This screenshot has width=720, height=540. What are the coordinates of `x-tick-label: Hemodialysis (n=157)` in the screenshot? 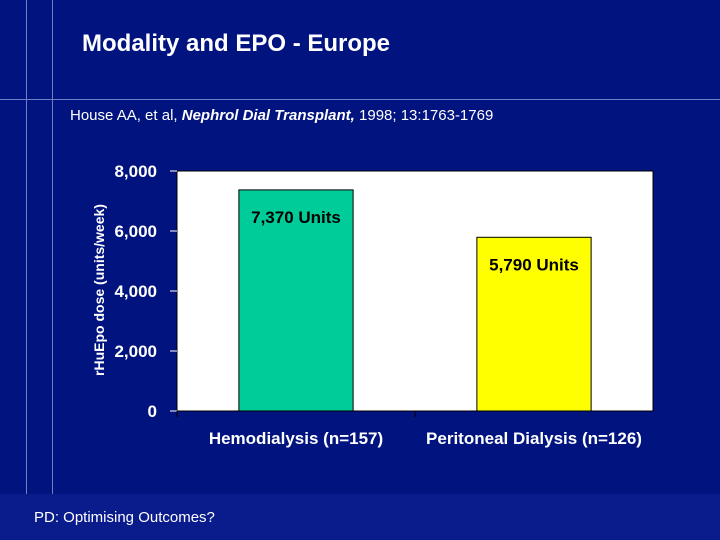 It's located at (296, 438).